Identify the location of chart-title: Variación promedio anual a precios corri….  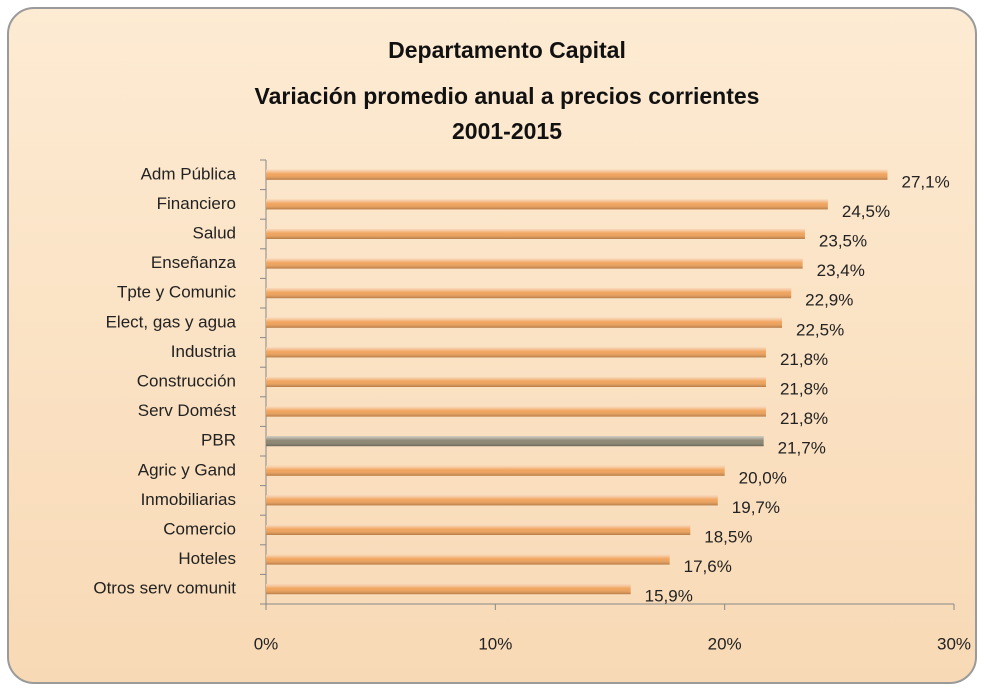
(507, 96).